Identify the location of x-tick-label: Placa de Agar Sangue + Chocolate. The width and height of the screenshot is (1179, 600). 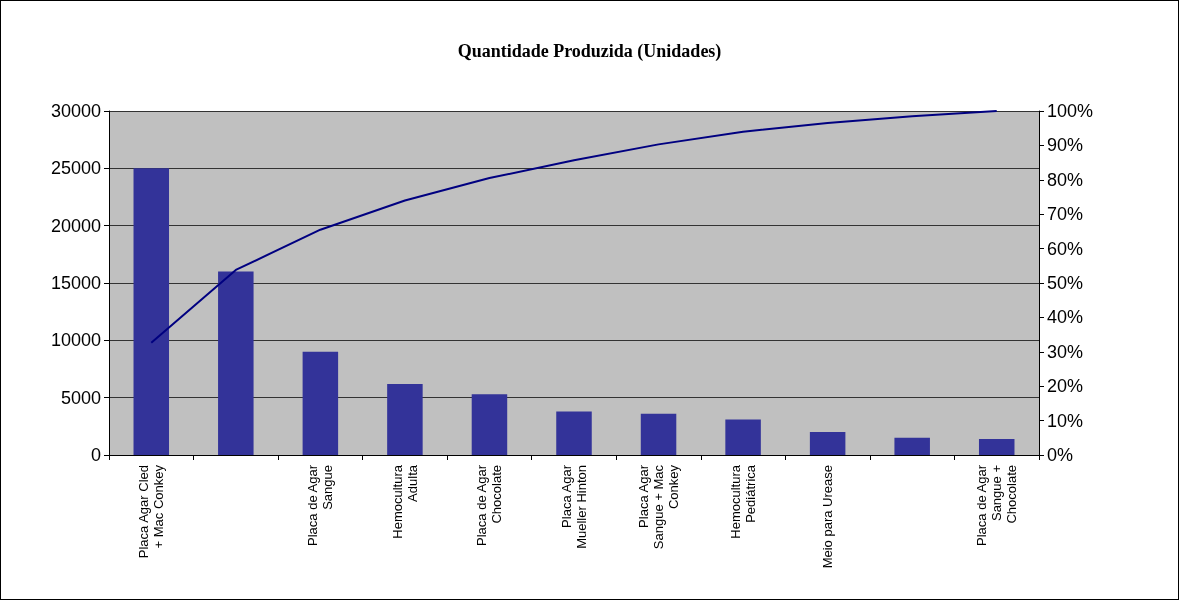
(997, 505).